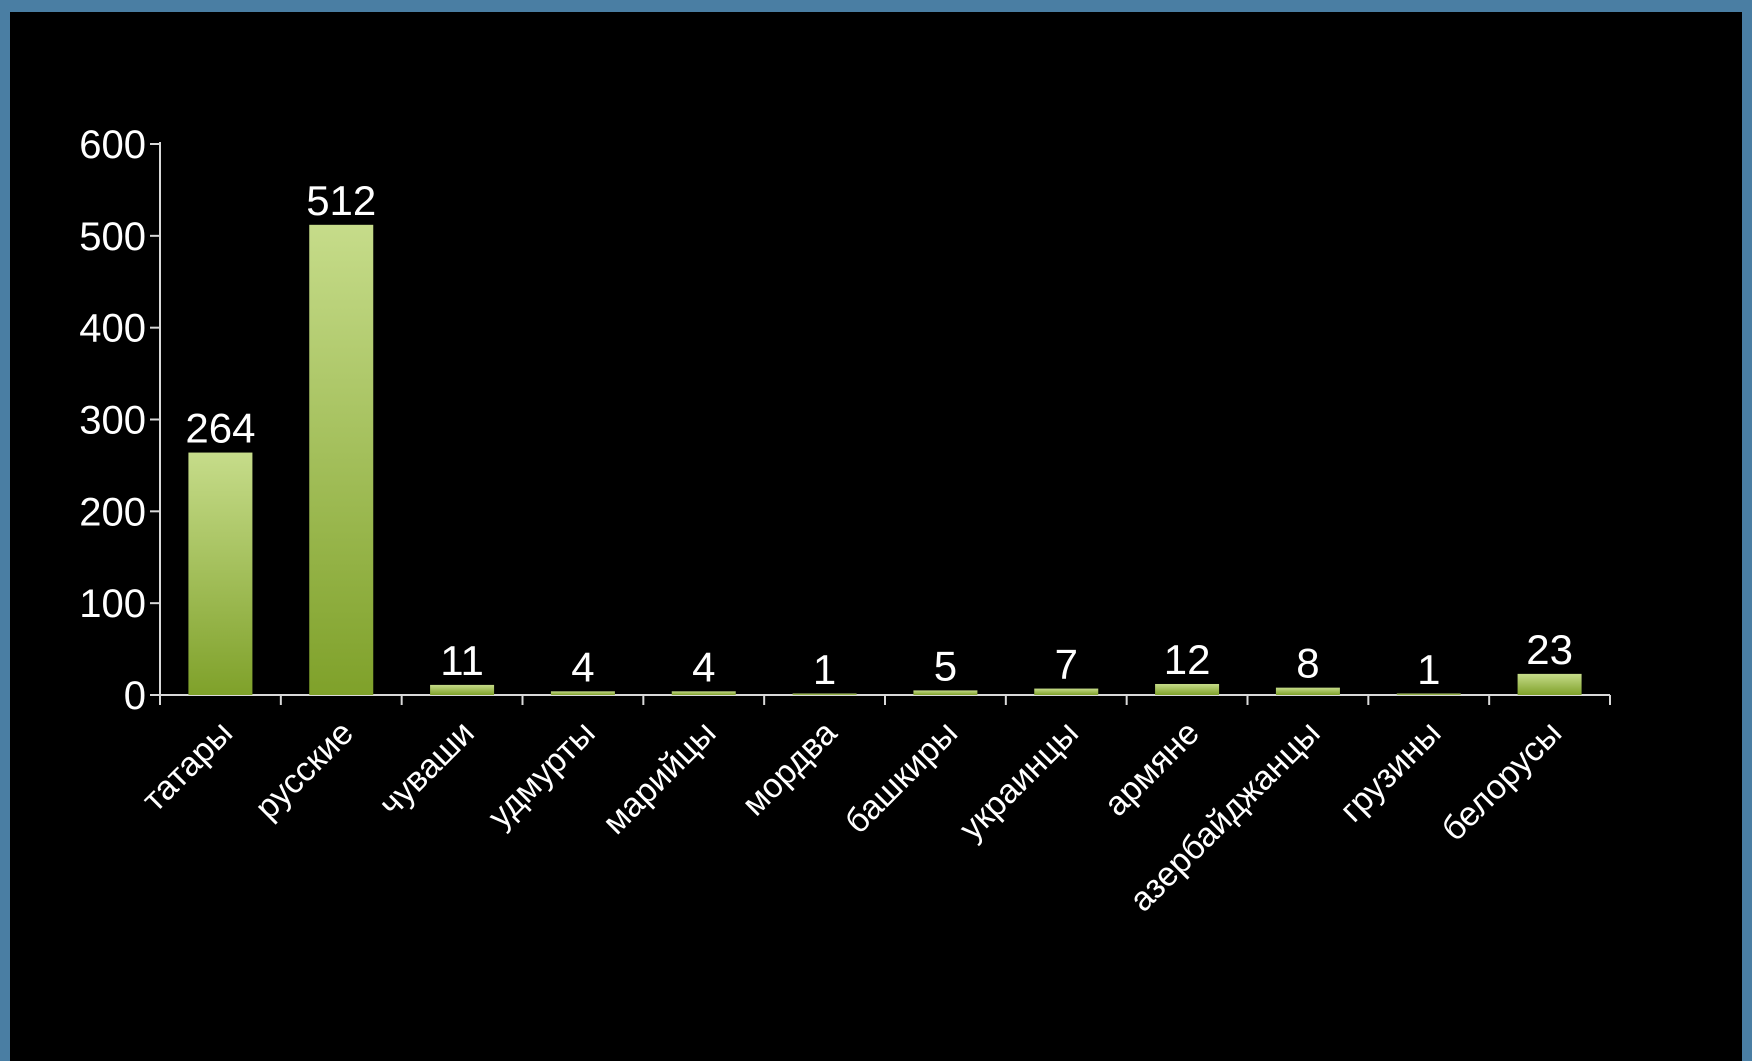  I want to click on category-label: грузины, so click(1391, 772).